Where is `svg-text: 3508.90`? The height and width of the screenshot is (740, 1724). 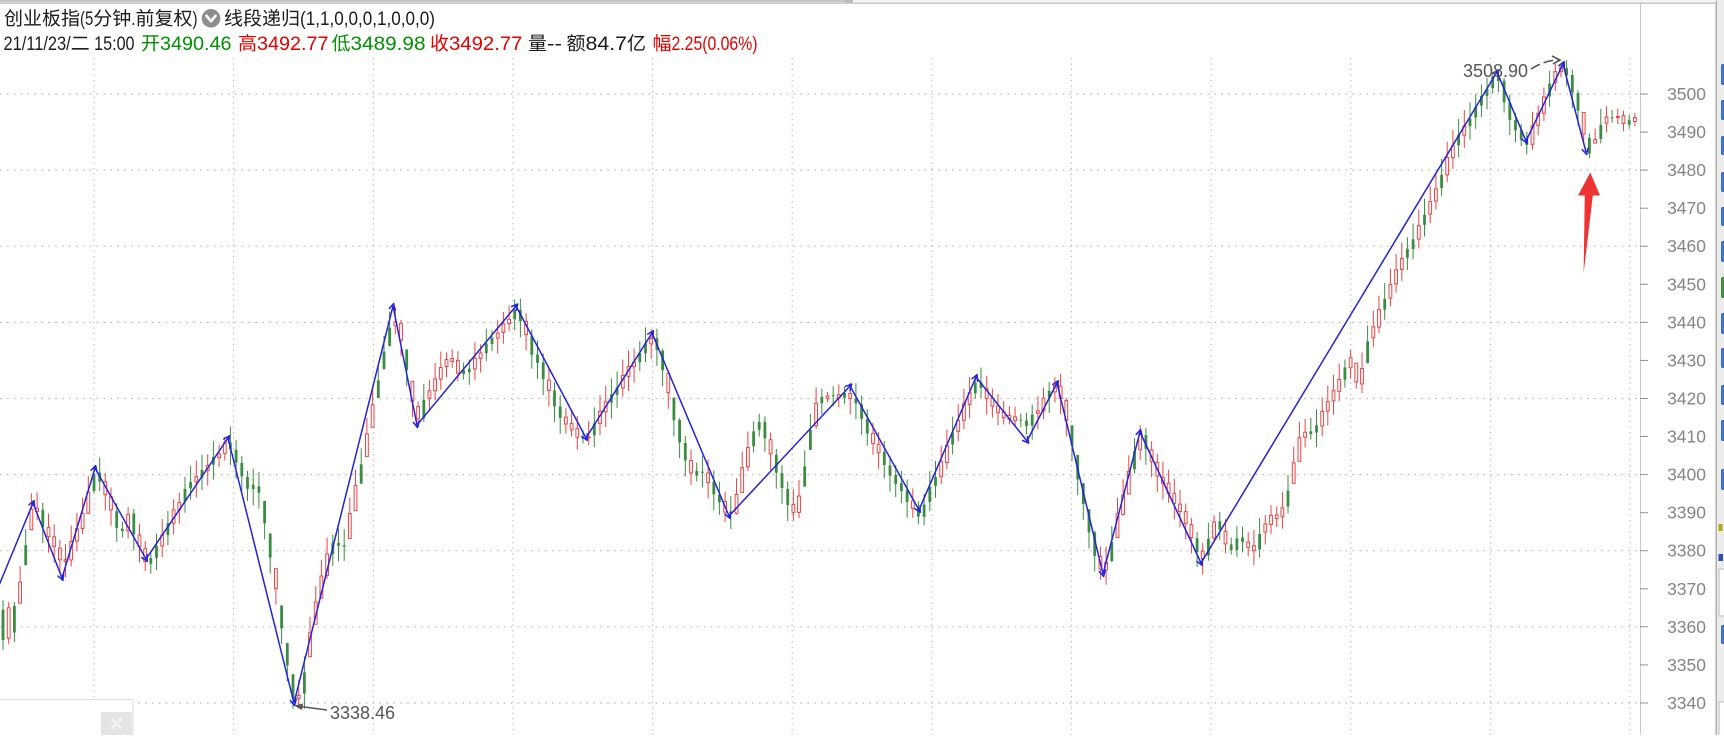 svg-text: 3508.90 is located at coordinates (1495, 71).